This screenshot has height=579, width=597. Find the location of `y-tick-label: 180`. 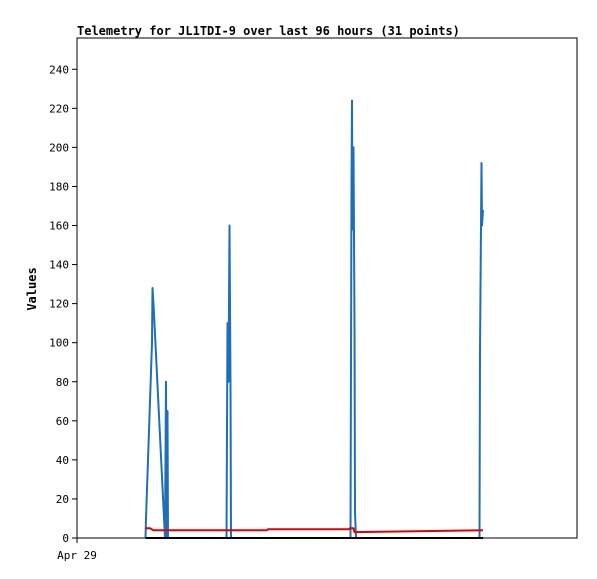

y-tick-label: 180 is located at coordinates (59, 186).